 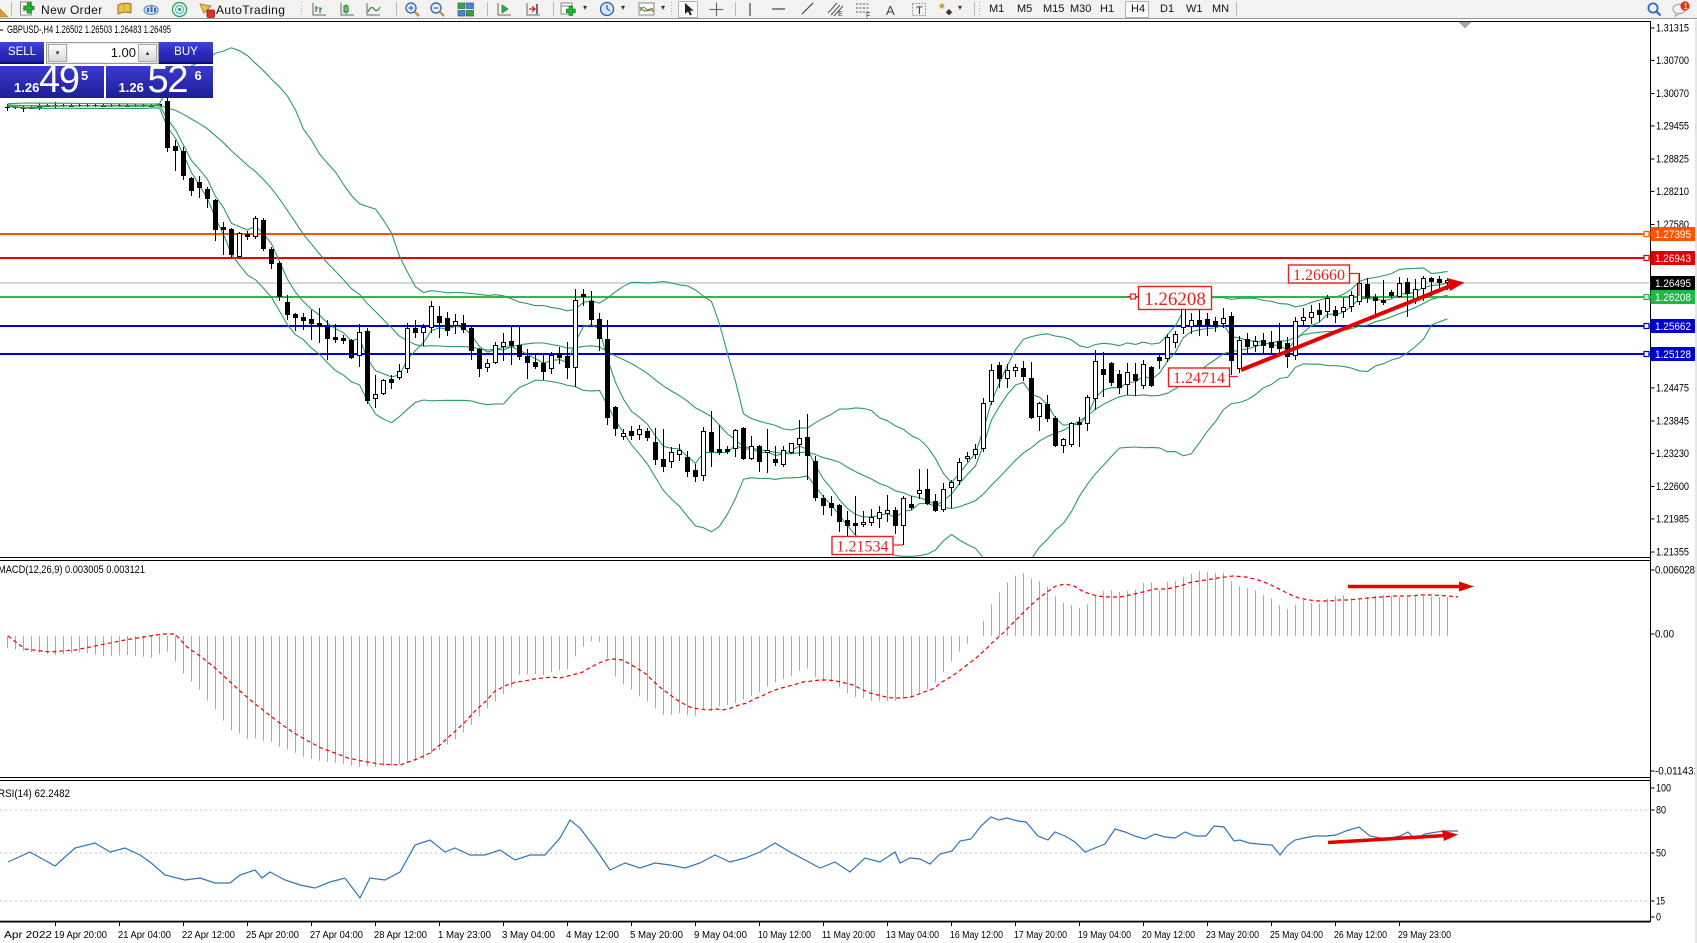 I want to click on svg-text: 9 May 04:00, so click(x=720, y=935).